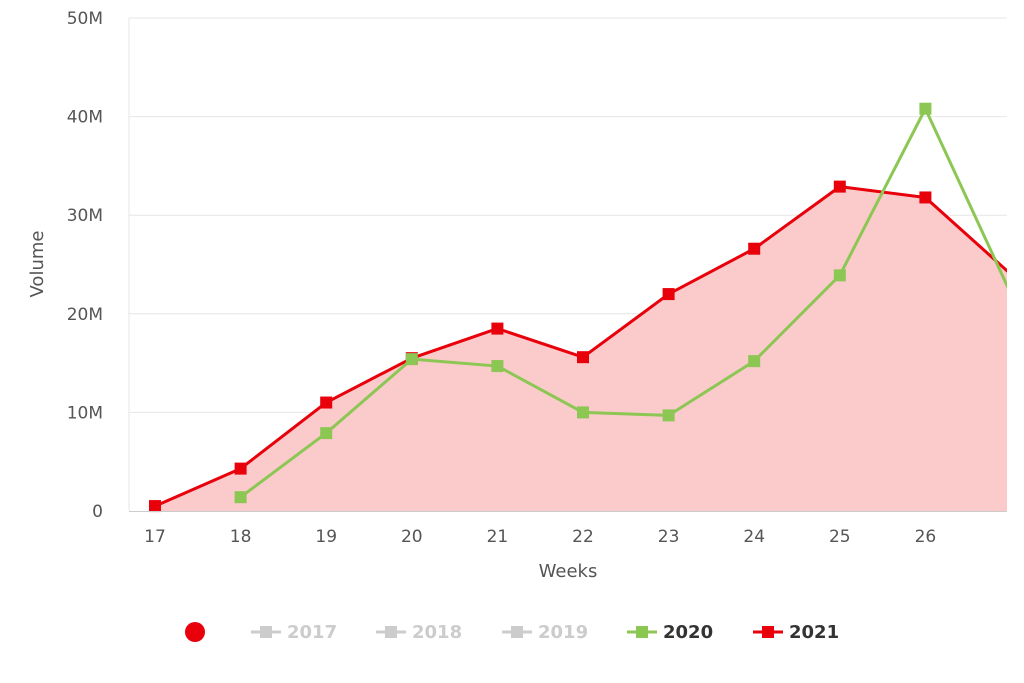  Describe the element at coordinates (669, 537) in the screenshot. I see `x-tick-label: 23` at that location.